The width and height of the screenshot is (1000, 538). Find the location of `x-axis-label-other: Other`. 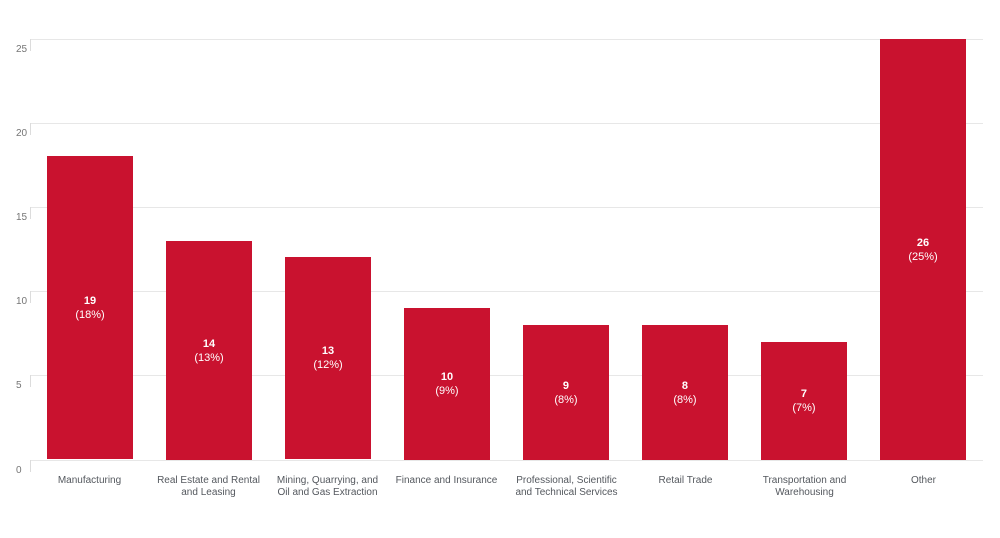

x-axis-label-other: Other is located at coordinates (923, 481).